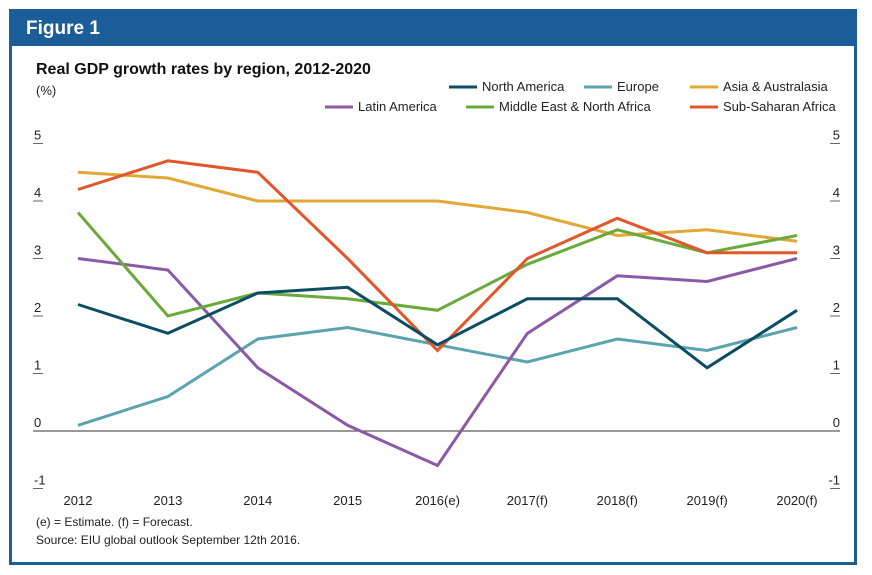 The image size is (872, 575). Describe the element at coordinates (37, 422) in the screenshot. I see `y-tick-label-left-0: 0` at that location.